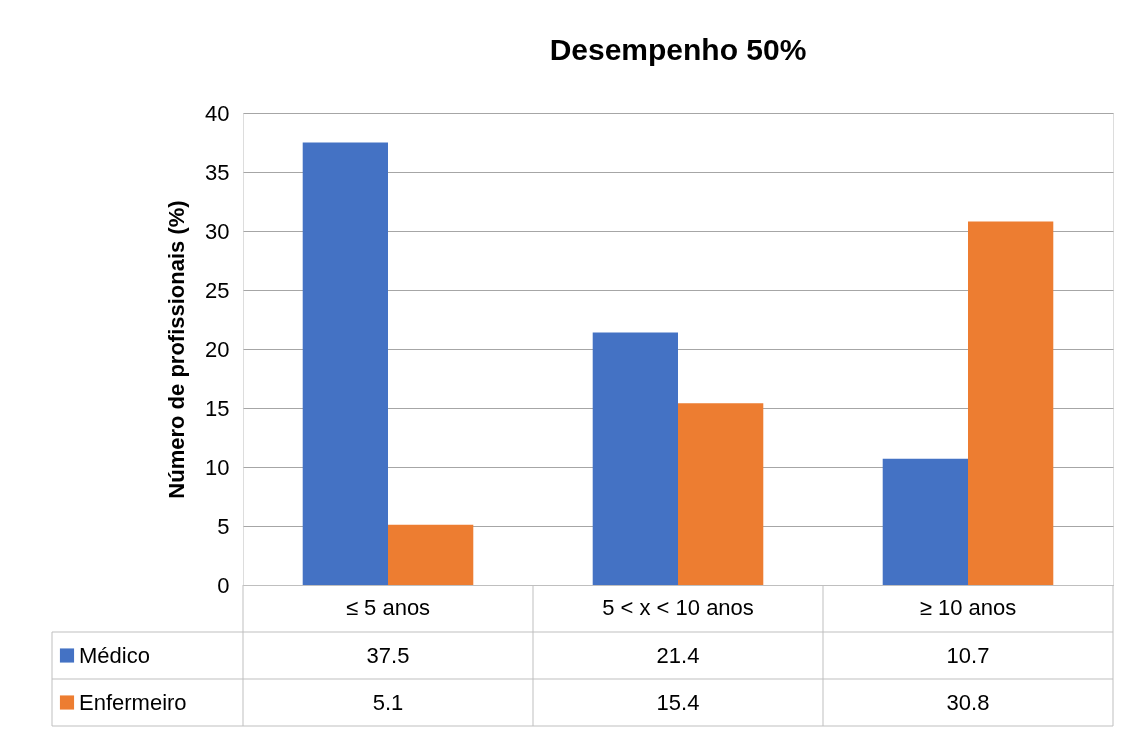 The height and width of the screenshot is (740, 1138). What do you see at coordinates (217, 231) in the screenshot?
I see `y-tick-label: 30` at bounding box center [217, 231].